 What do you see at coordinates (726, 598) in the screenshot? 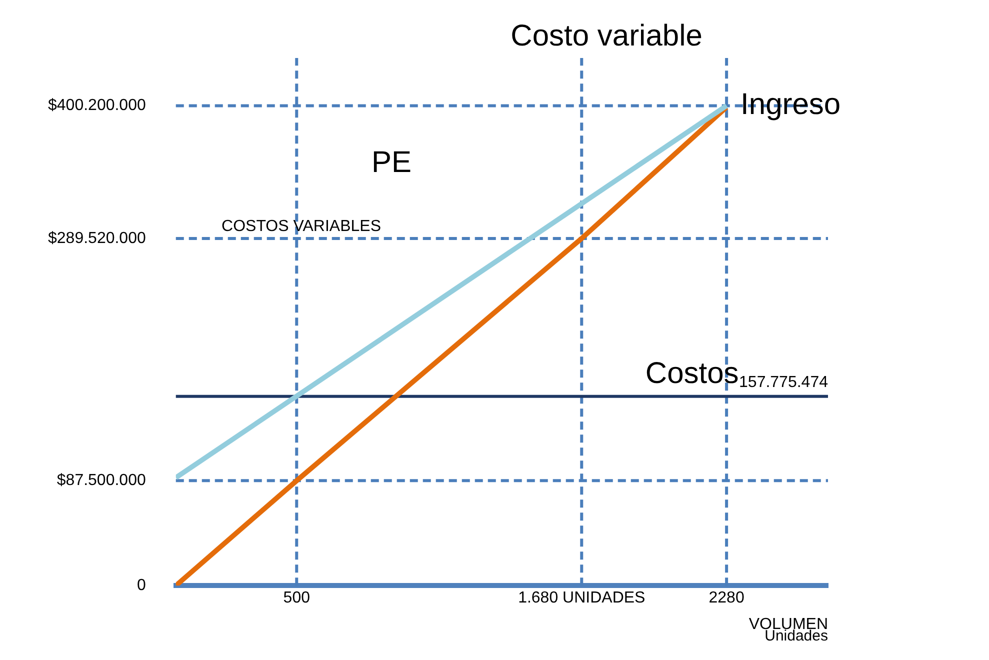
I see `x-tick-label: 2280` at bounding box center [726, 598].